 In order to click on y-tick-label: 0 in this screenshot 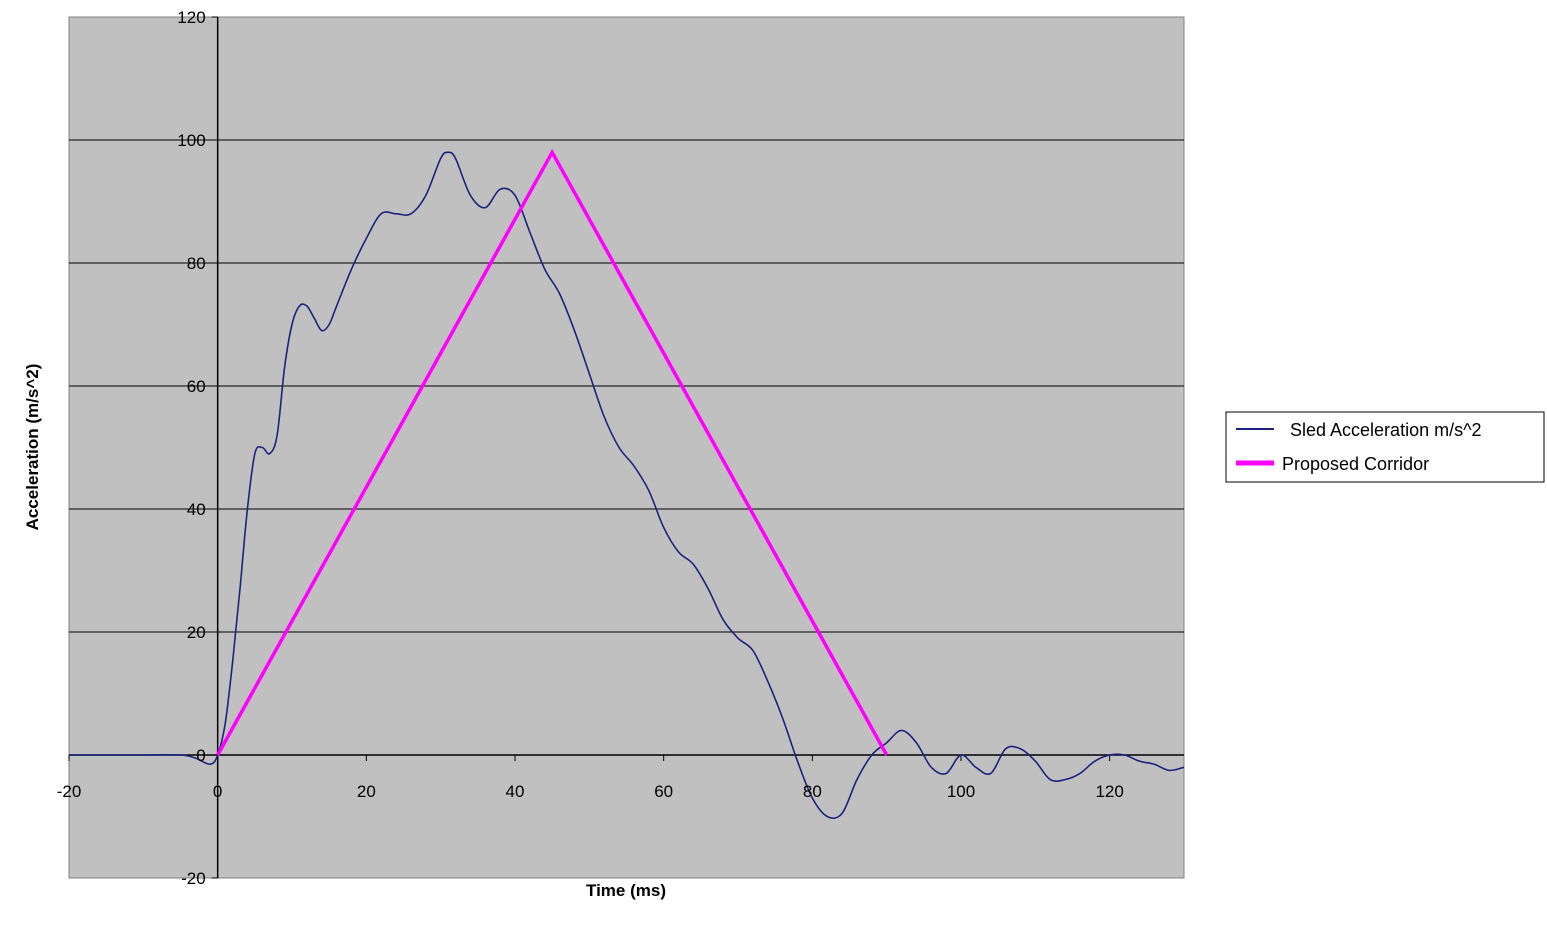, I will do `click(200, 755)`.